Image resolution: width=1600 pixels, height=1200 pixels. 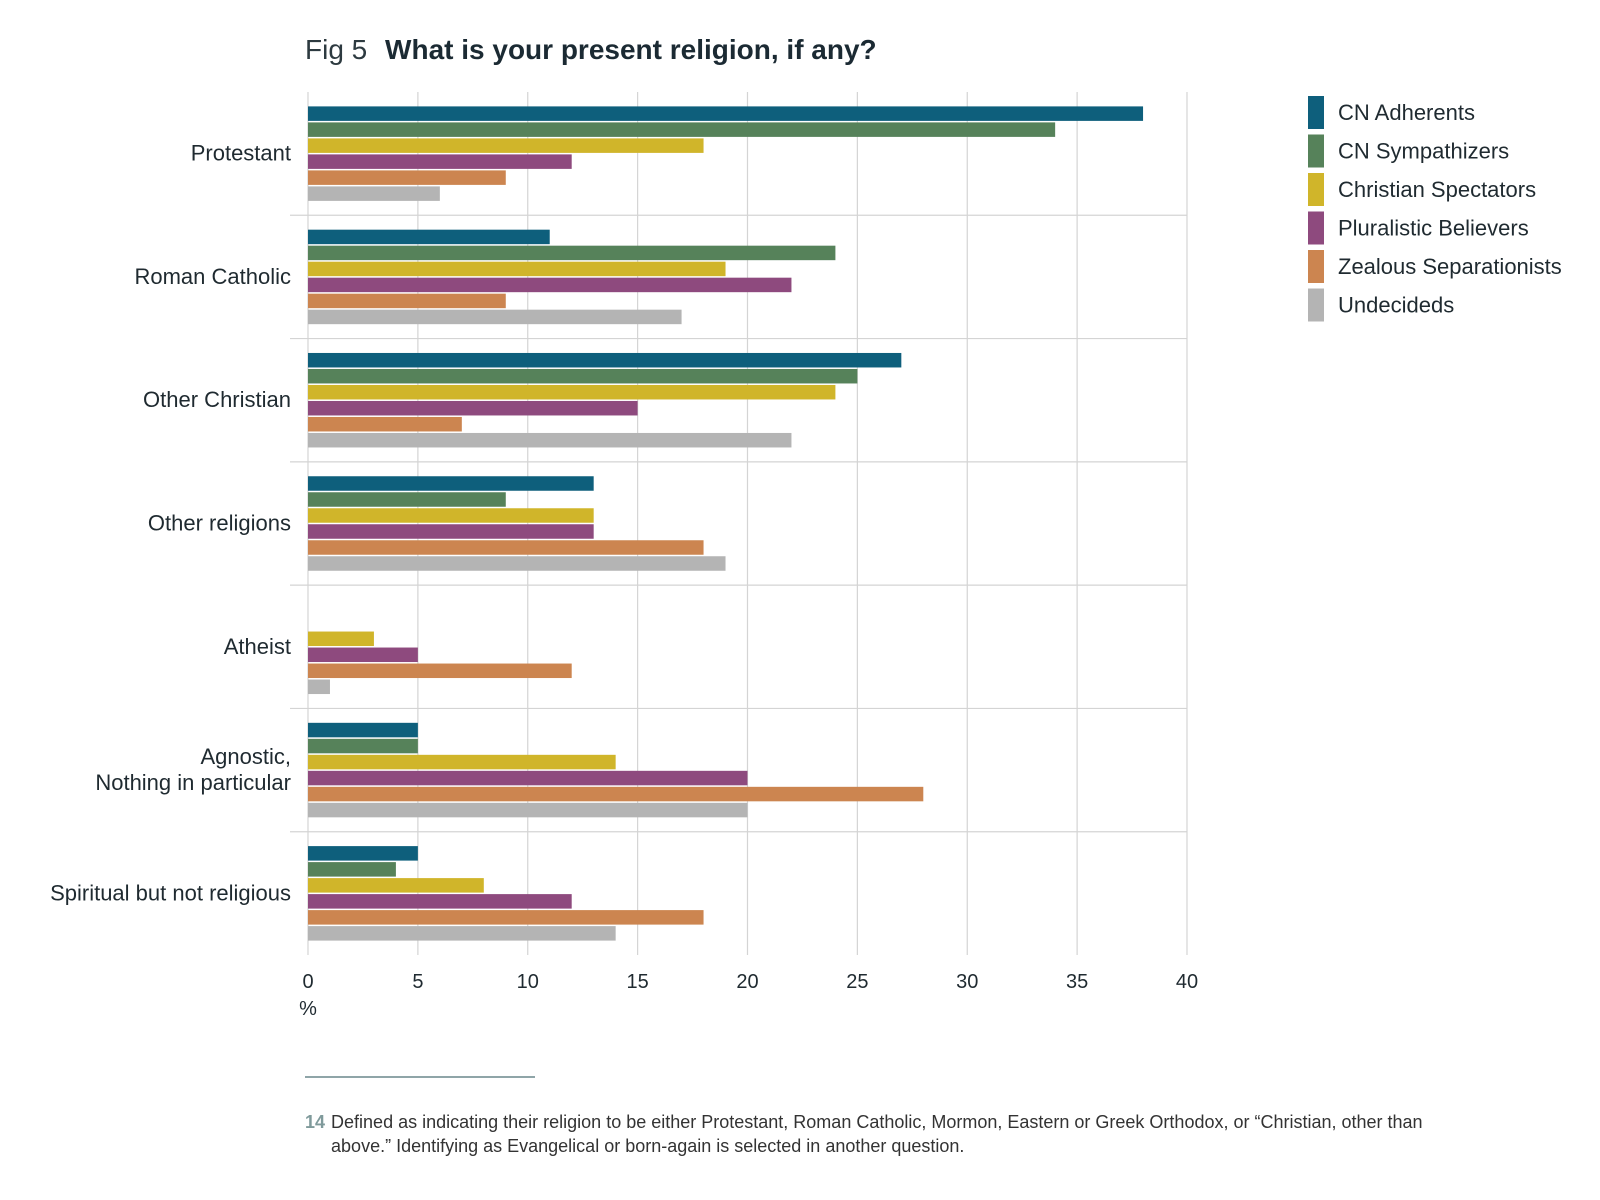 What do you see at coordinates (1437, 189) in the screenshot?
I see `legend-label: Christian Spectators` at bounding box center [1437, 189].